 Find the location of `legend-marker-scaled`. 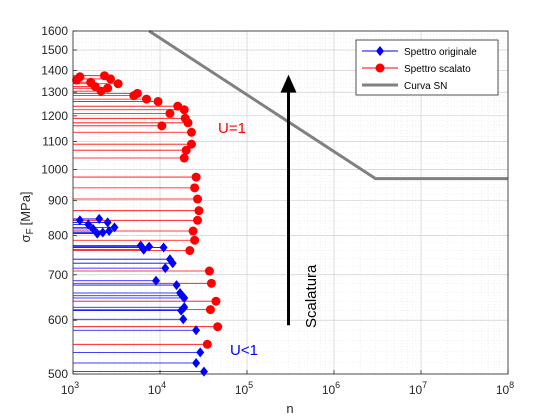

legend-marker-scaled is located at coordinates (380, 68).